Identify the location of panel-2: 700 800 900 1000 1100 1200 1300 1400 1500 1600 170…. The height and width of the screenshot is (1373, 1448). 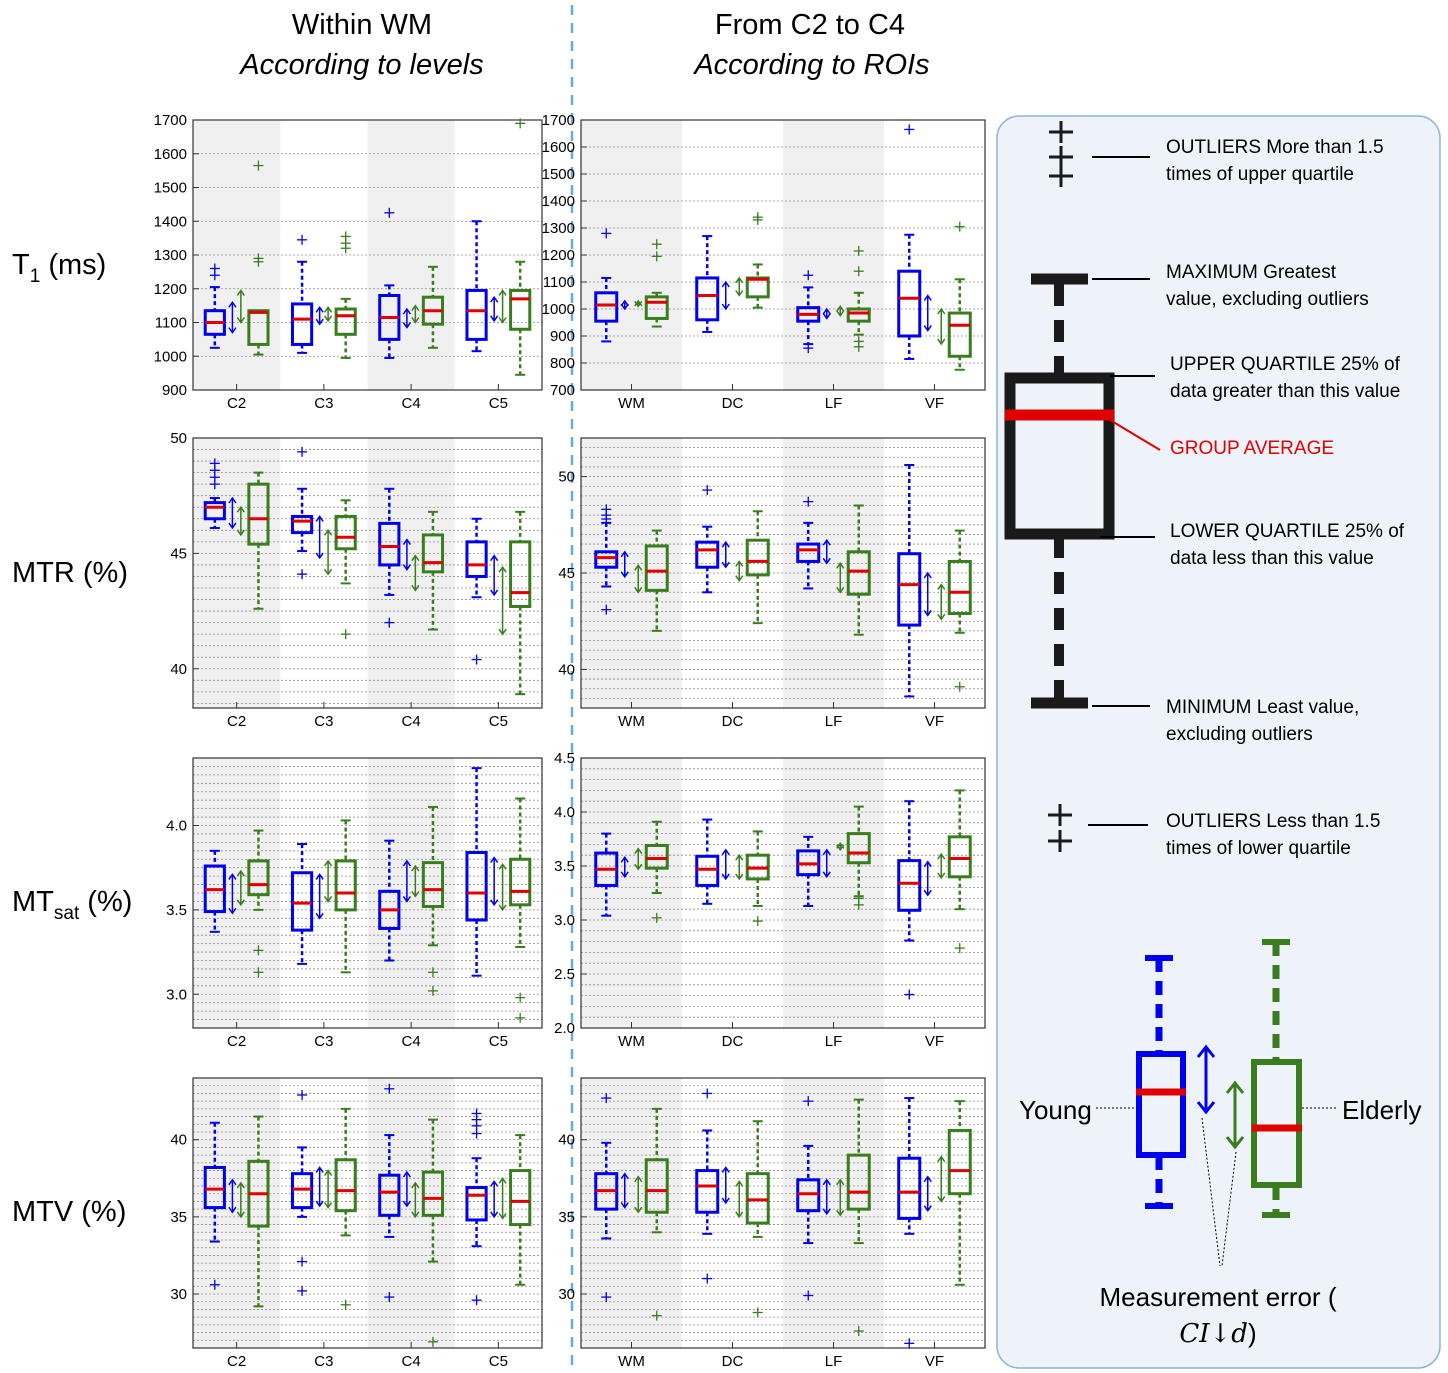
(764, 262).